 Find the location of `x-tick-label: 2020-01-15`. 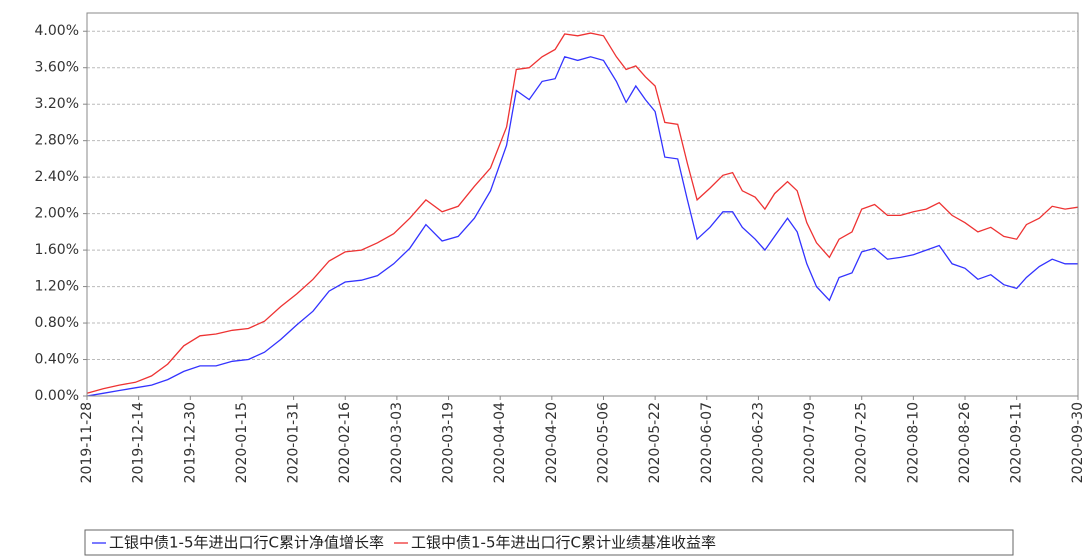

x-tick-label: 2020-01-15 is located at coordinates (242, 442).